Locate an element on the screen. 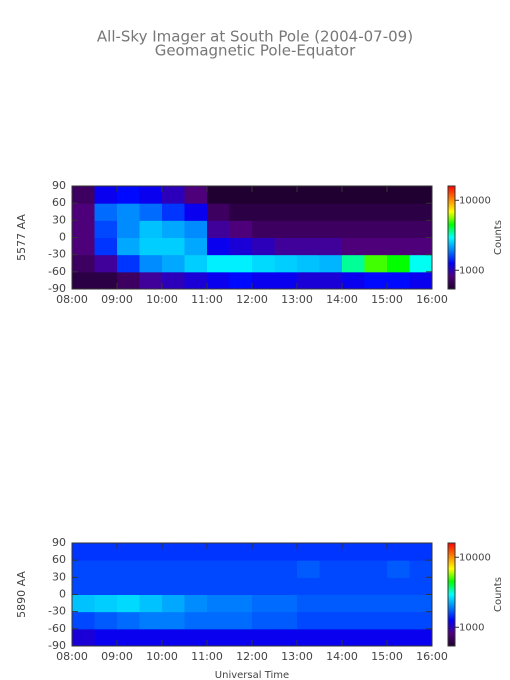 This screenshot has height=680, width=510. colorbar-tick-label: 10000 is located at coordinates (475, 200).